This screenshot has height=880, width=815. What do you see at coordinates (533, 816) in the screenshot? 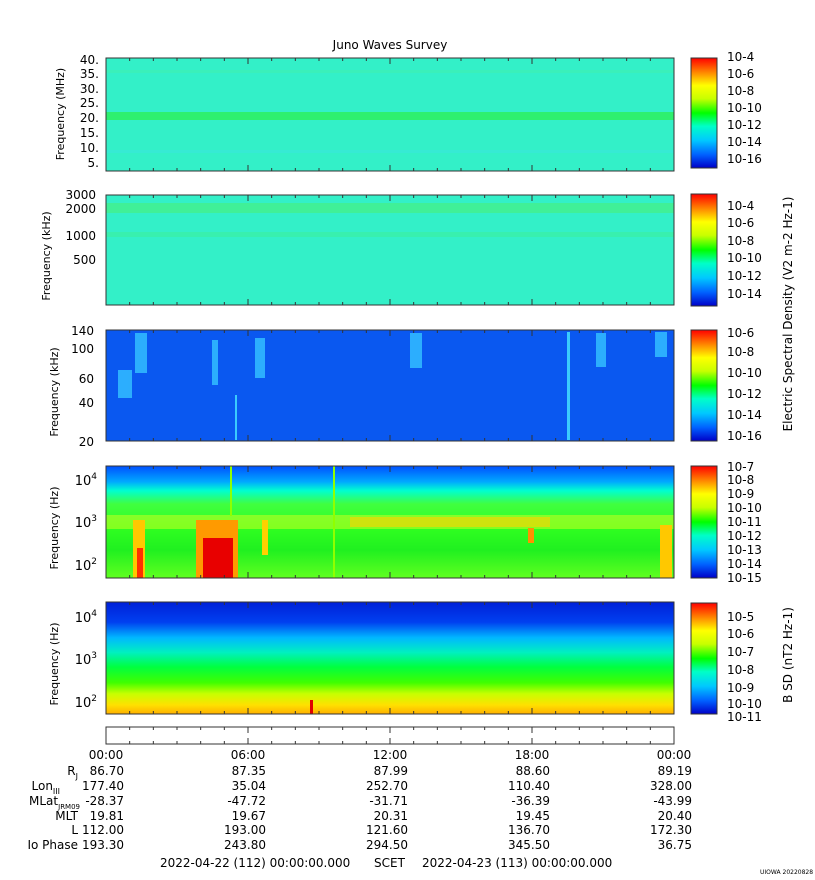
I see `ephem-value: 19.45` at bounding box center [533, 816].